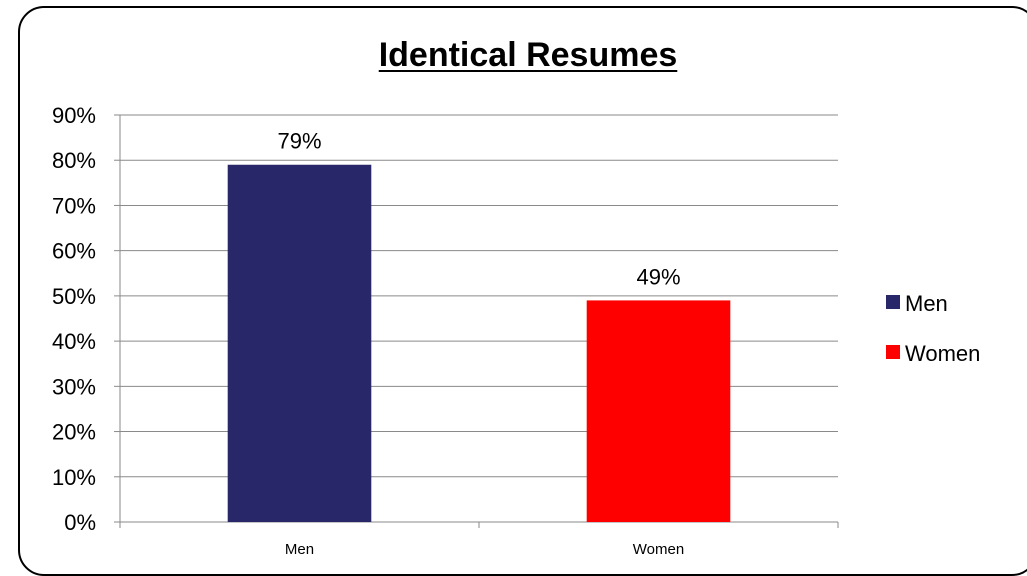  Describe the element at coordinates (528, 55) in the screenshot. I see `chart-title: Identical Resumes` at that location.